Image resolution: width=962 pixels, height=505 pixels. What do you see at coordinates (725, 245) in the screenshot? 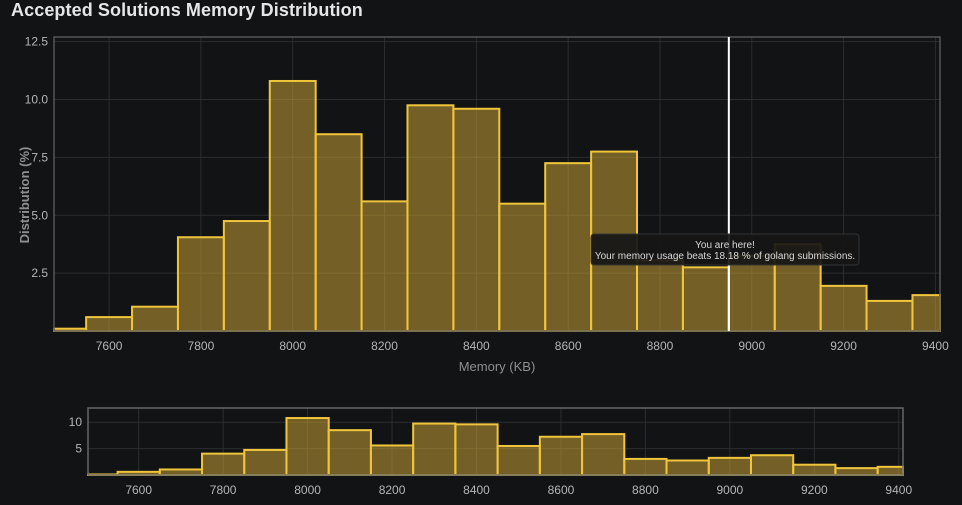
I see `tooltip-line-1: You are here!` at bounding box center [725, 245].